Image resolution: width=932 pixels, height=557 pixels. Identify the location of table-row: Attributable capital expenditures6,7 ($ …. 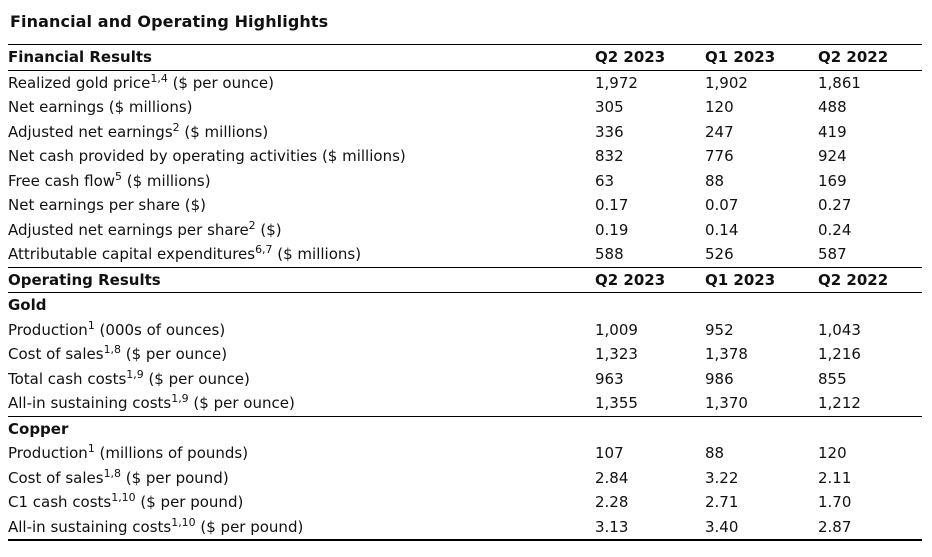
(465, 254).